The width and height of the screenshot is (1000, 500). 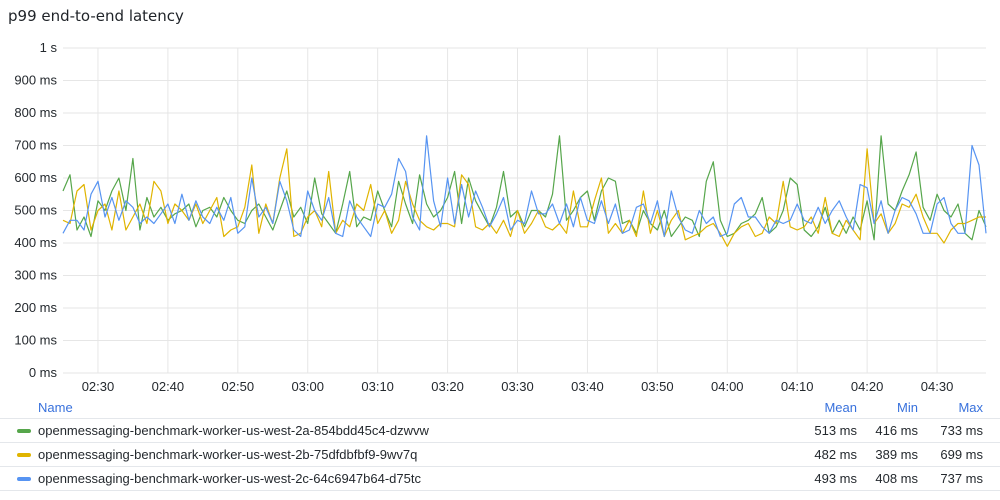 What do you see at coordinates (961, 454) in the screenshot?
I see `series-max: 699 ms` at bounding box center [961, 454].